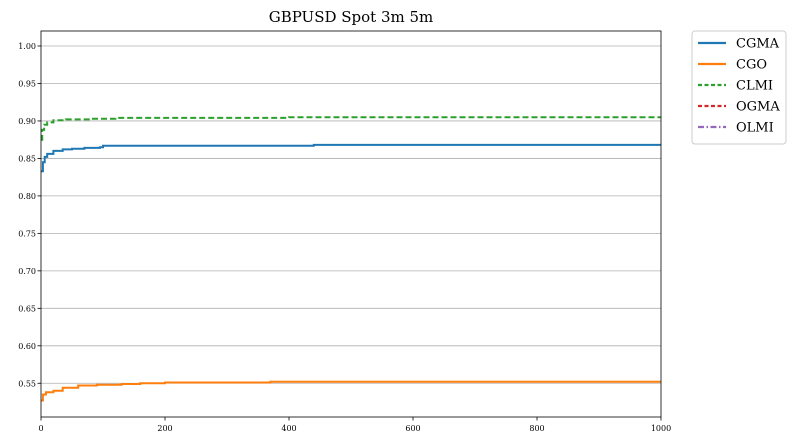 The image size is (798, 445). I want to click on y-tick-label: 0.55, so click(27, 383).